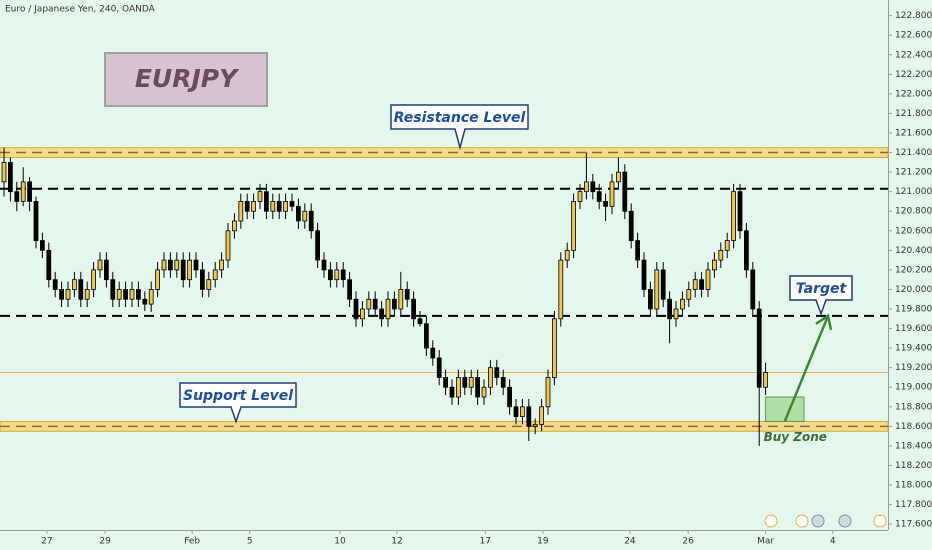  What do you see at coordinates (396, 542) in the screenshot?
I see `x-tick-label: 12` at bounding box center [396, 542].